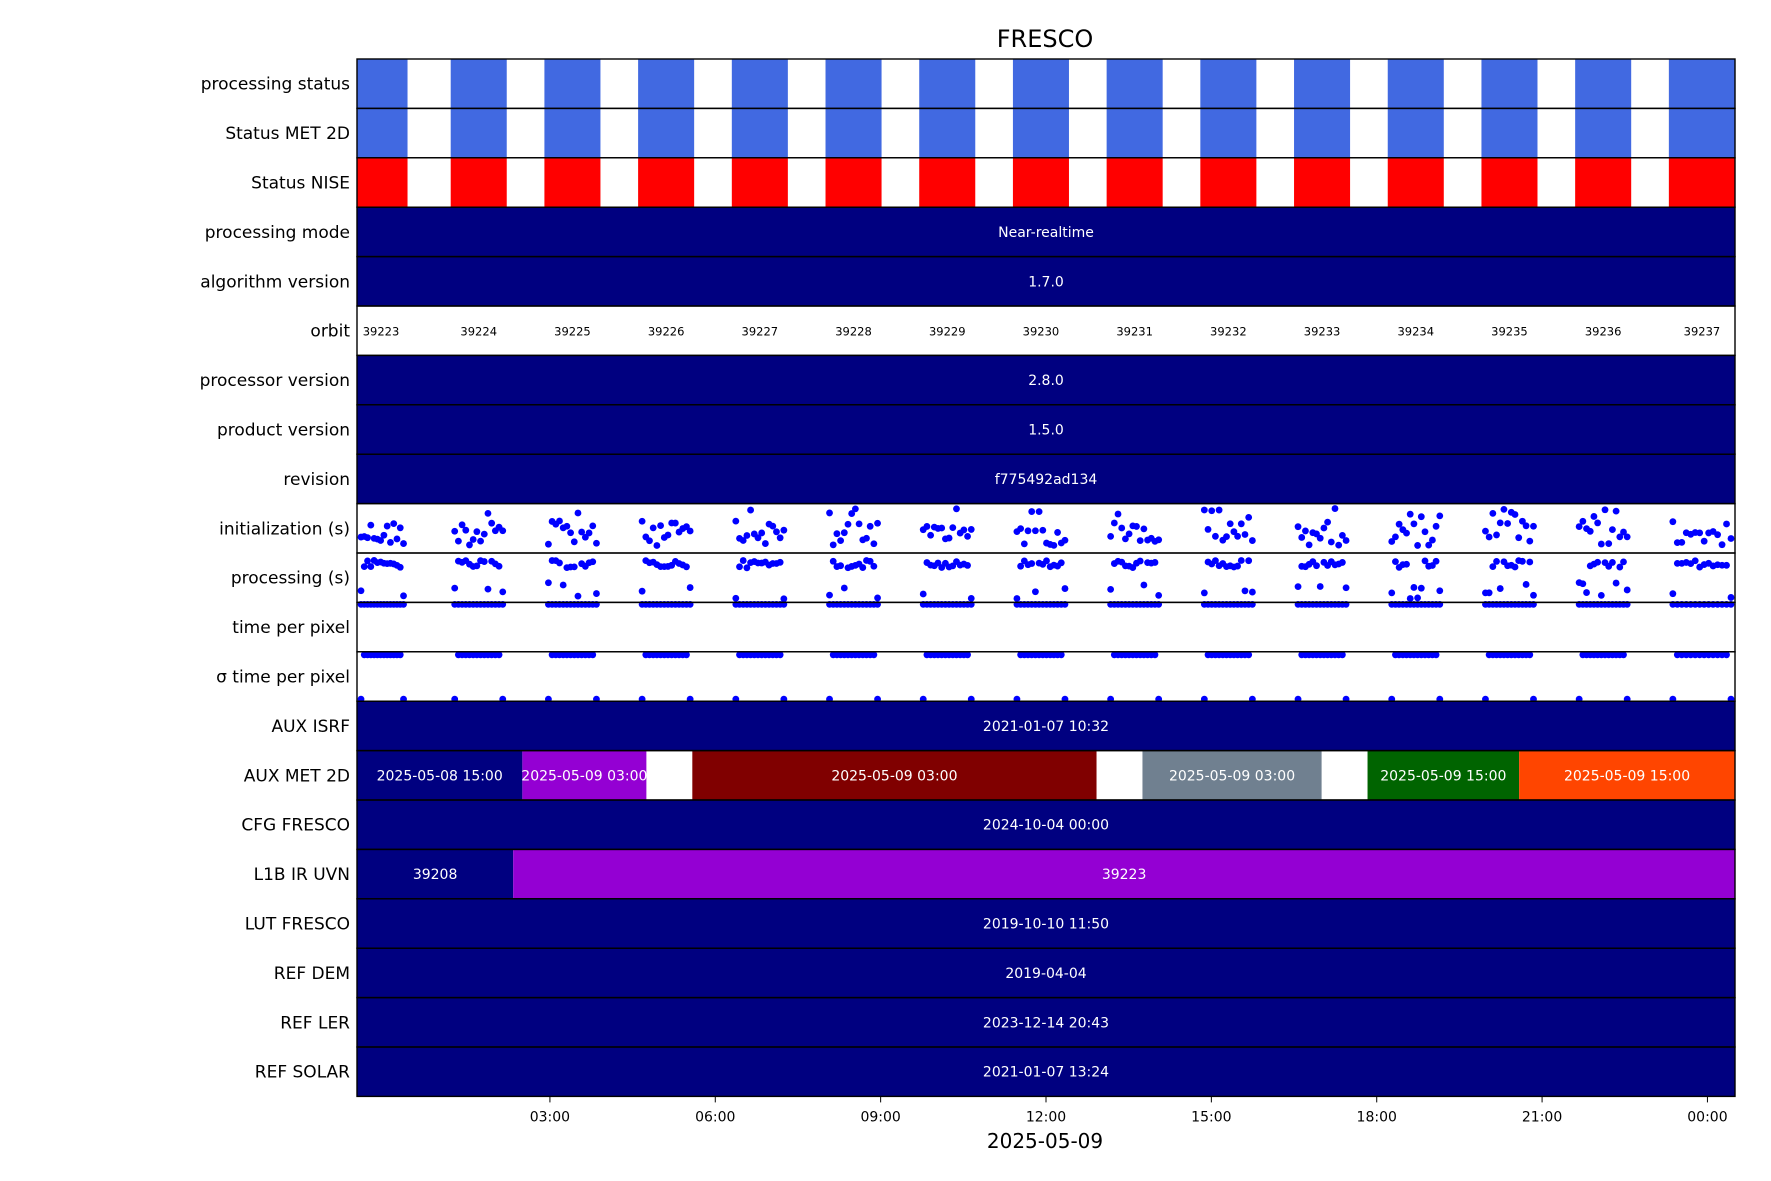 The image size is (1771, 1181). Describe the element at coordinates (315, 1023) in the screenshot. I see `row-ref-ler-label: REF LER` at that location.